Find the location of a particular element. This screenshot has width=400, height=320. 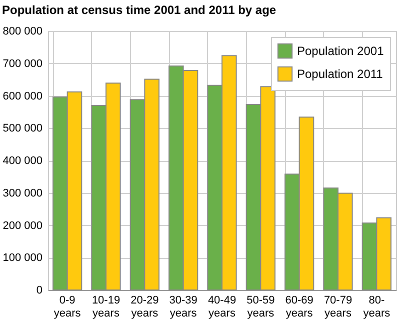

x-tick-label: 60-69 years is located at coordinates (299, 307).